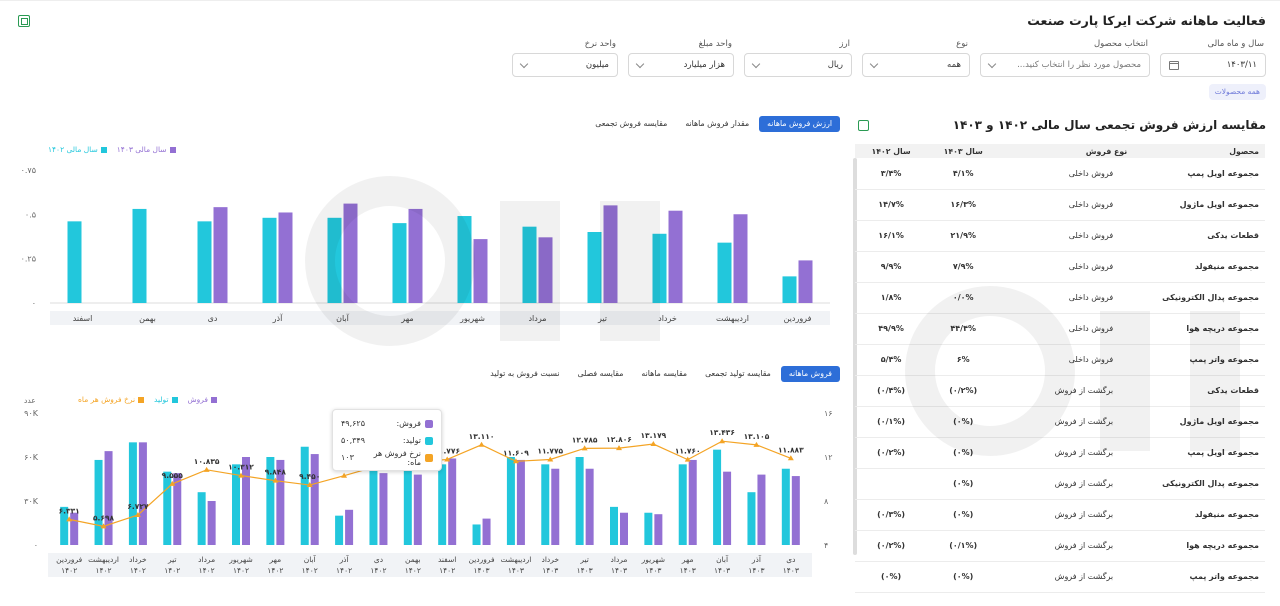 This screenshot has width=1280, height=606. What do you see at coordinates (166, 399) in the screenshot?
I see `legend-item-production: تولید` at bounding box center [166, 399].